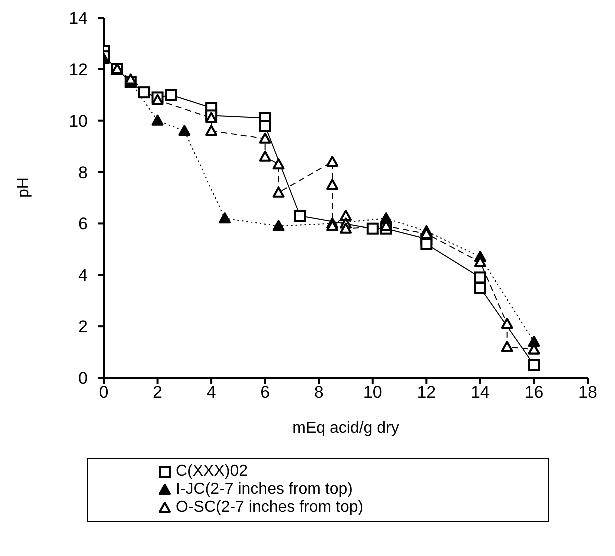  What do you see at coordinates (83, 172) in the screenshot?
I see `y-tick-label: 8` at bounding box center [83, 172].